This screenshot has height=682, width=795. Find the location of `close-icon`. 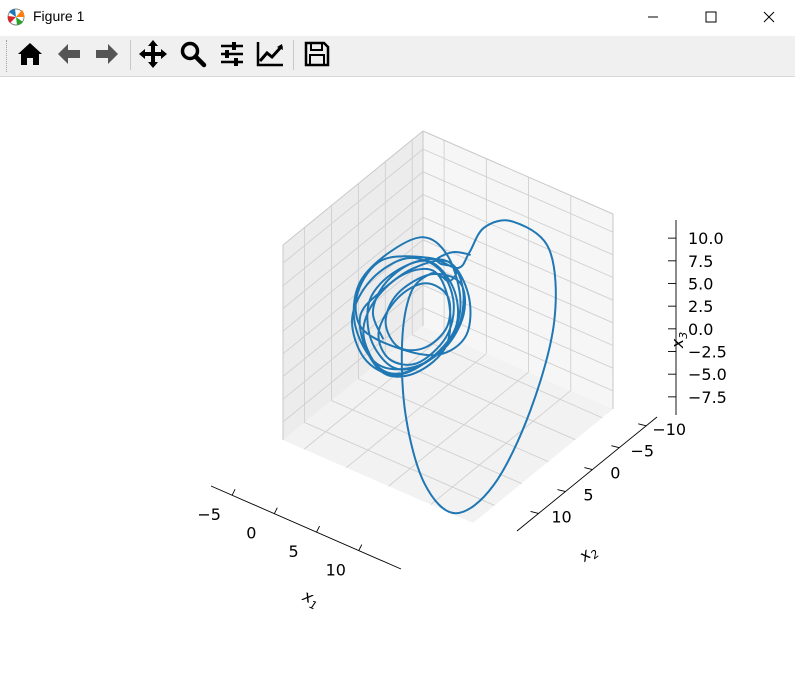

close-icon is located at coordinates (769, 17).